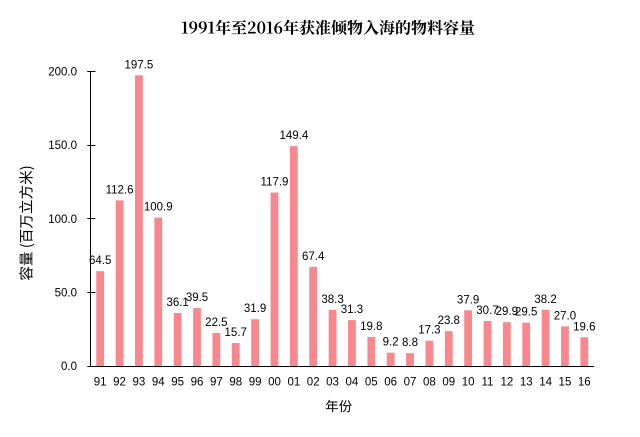 Image resolution: width=640 pixels, height=437 pixels. I want to click on svg-text: 02, so click(313, 383).